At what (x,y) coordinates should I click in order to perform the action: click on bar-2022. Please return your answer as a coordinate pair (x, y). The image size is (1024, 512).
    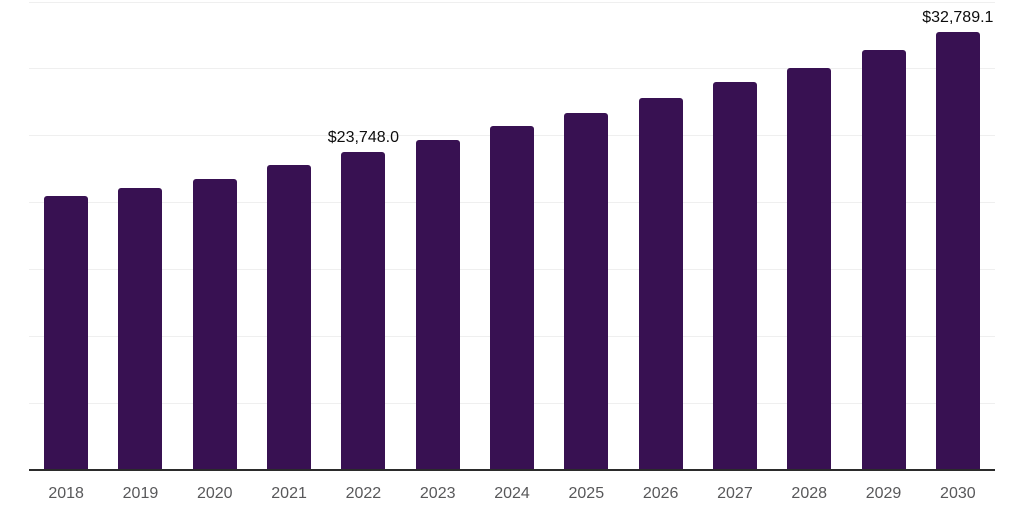
    Looking at the image, I should click on (363, 311).